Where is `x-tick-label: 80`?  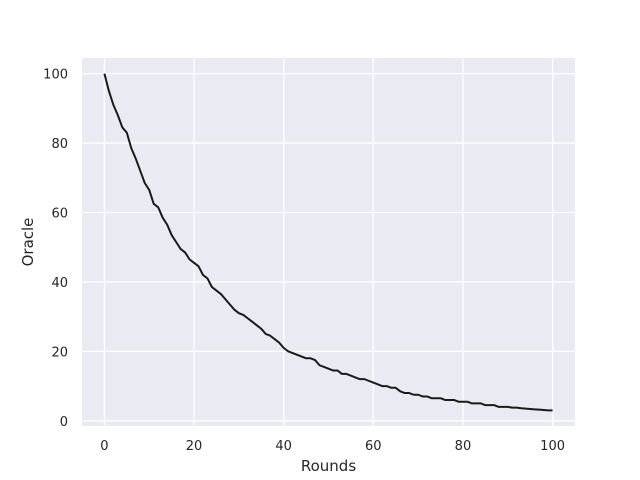
x-tick-label: 80 is located at coordinates (463, 446).